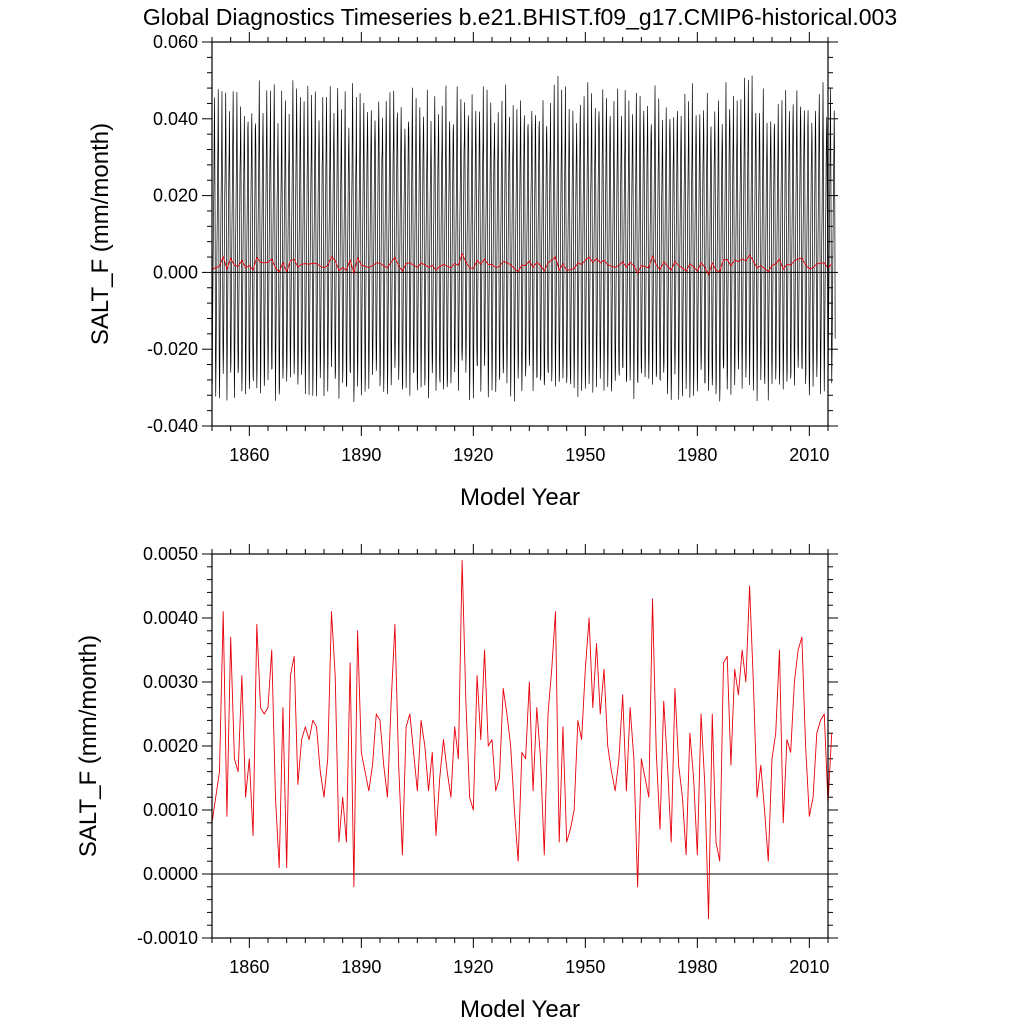 This screenshot has width=1024, height=1024. Describe the element at coordinates (167, 938) in the screenshot. I see `y-tick-label: -0.0010` at that location.